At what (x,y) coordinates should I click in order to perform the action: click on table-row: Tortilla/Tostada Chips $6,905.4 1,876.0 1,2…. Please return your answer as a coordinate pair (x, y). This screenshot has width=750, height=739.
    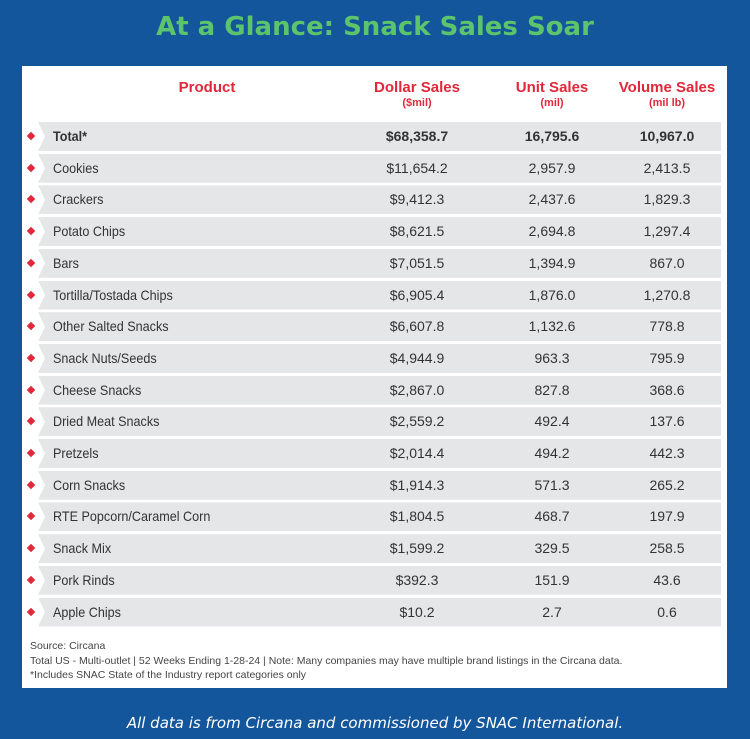
    Looking at the image, I should click on (374, 295).